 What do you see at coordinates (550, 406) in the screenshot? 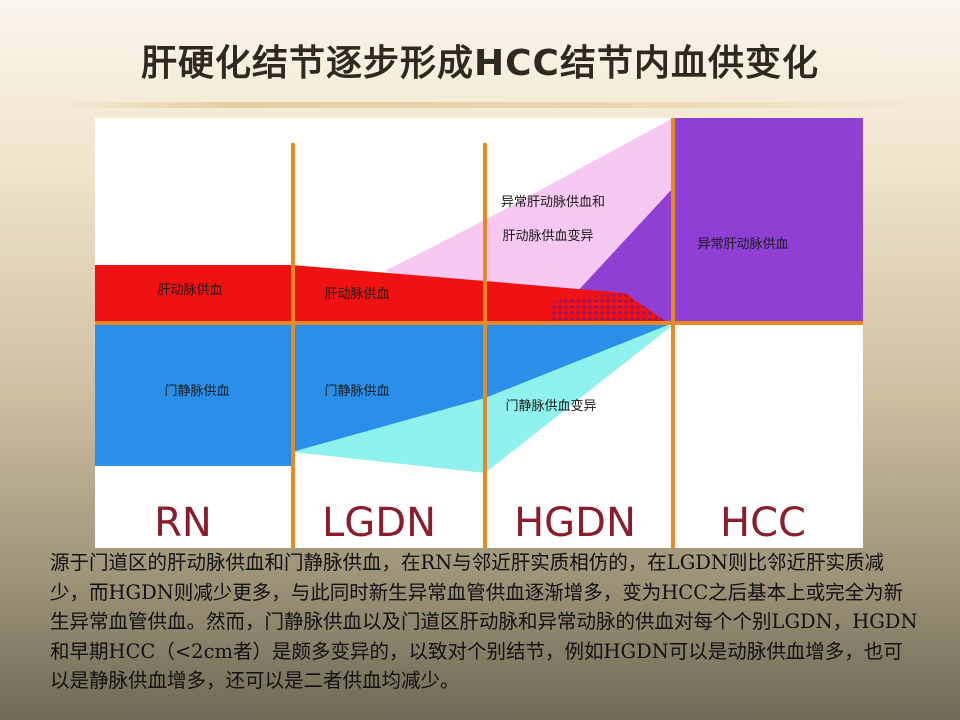
I see `label-portal-vein-variation: 门静脉供血变异` at bounding box center [550, 406].